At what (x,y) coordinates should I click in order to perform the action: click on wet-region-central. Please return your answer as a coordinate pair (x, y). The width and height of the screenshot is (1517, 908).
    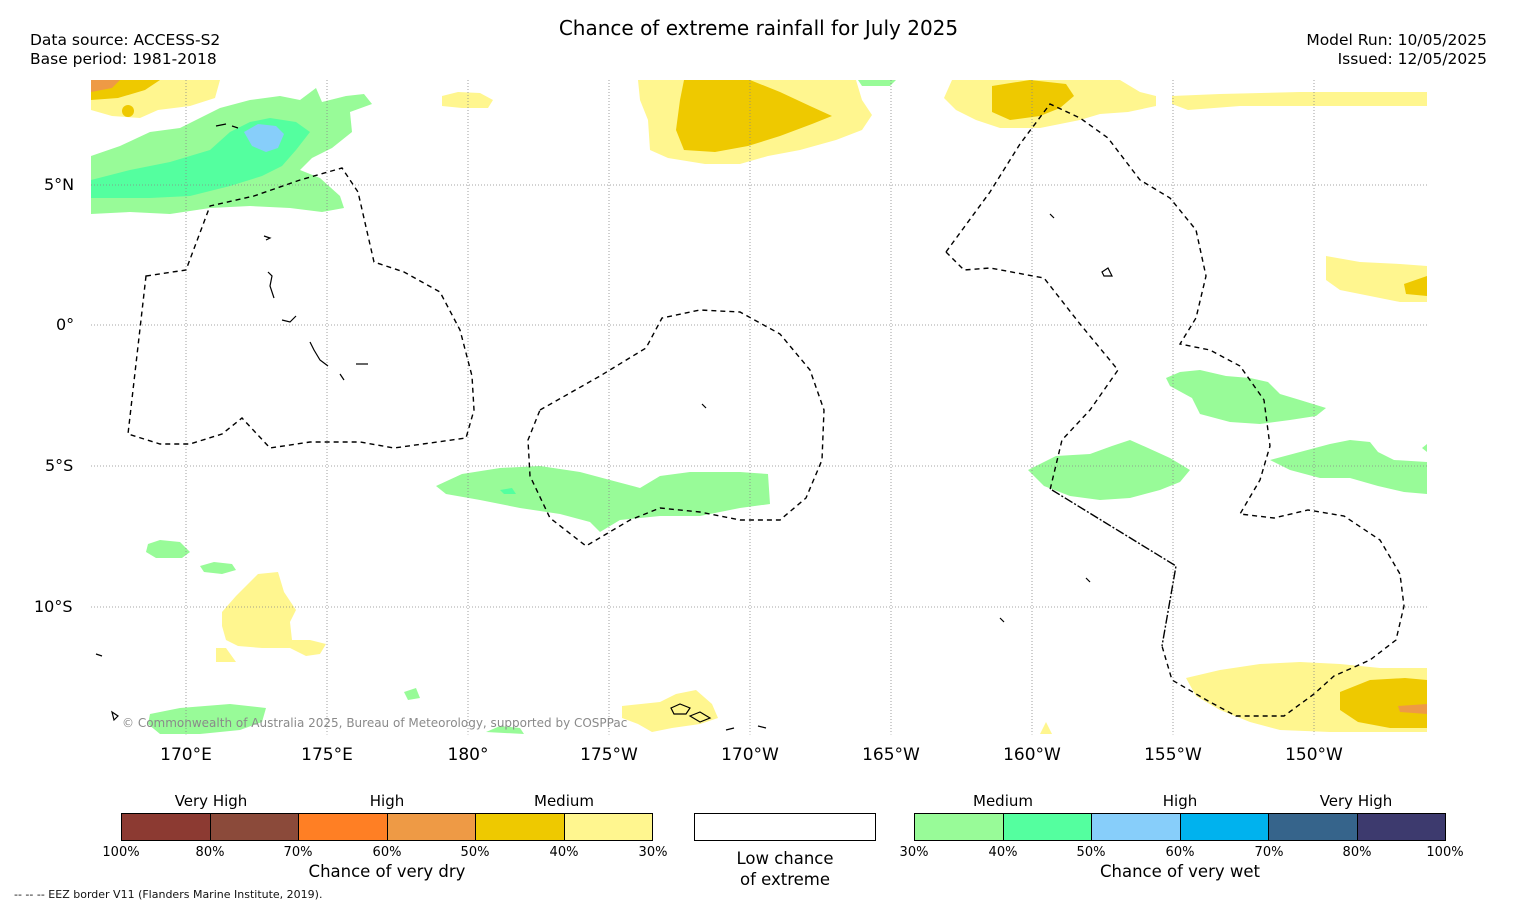
    Looking at the image, I should click on (603, 499).